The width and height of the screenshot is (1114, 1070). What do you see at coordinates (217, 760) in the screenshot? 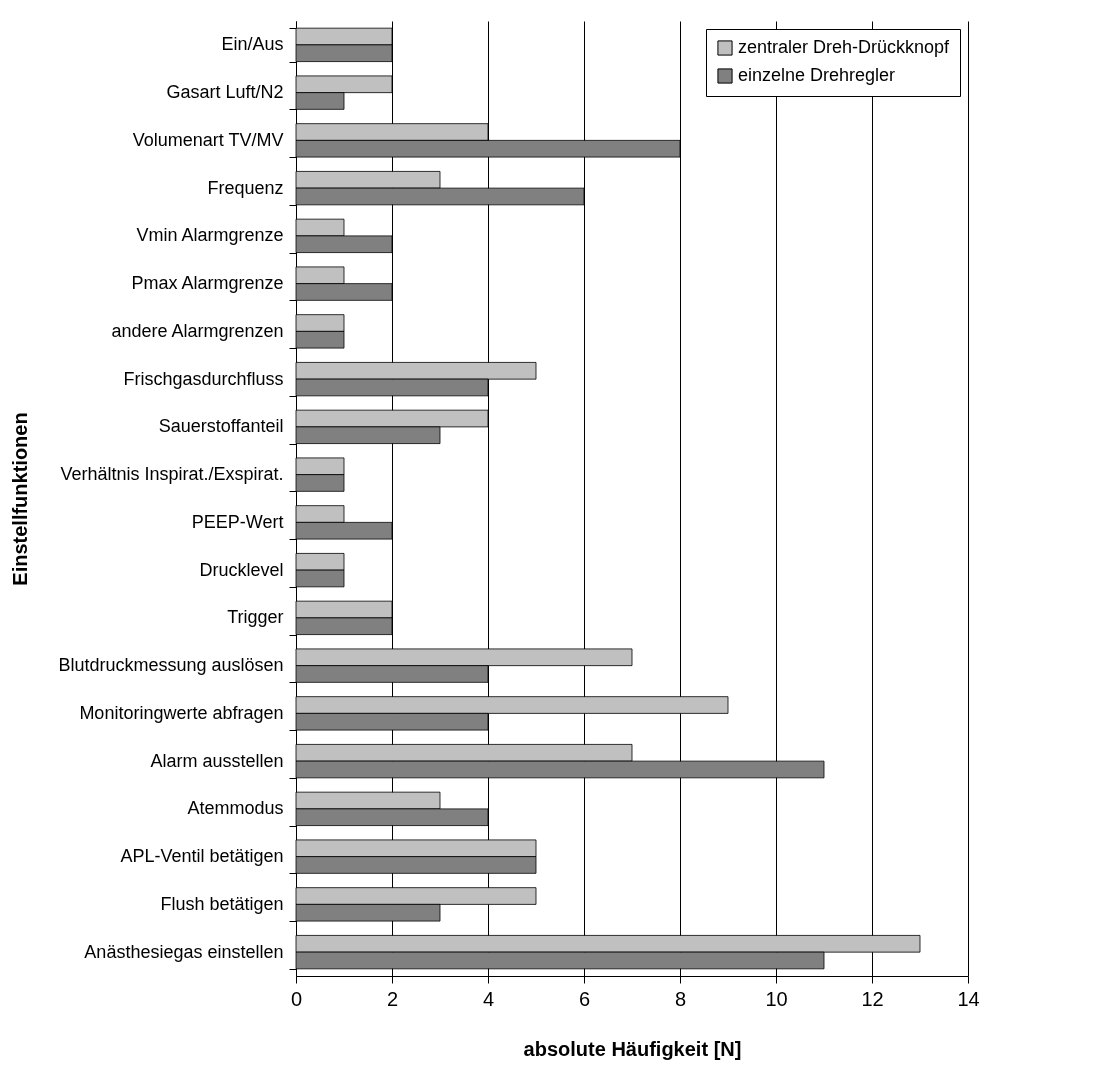
I see `y-tick-label: Alarm ausstellen` at bounding box center [217, 760].